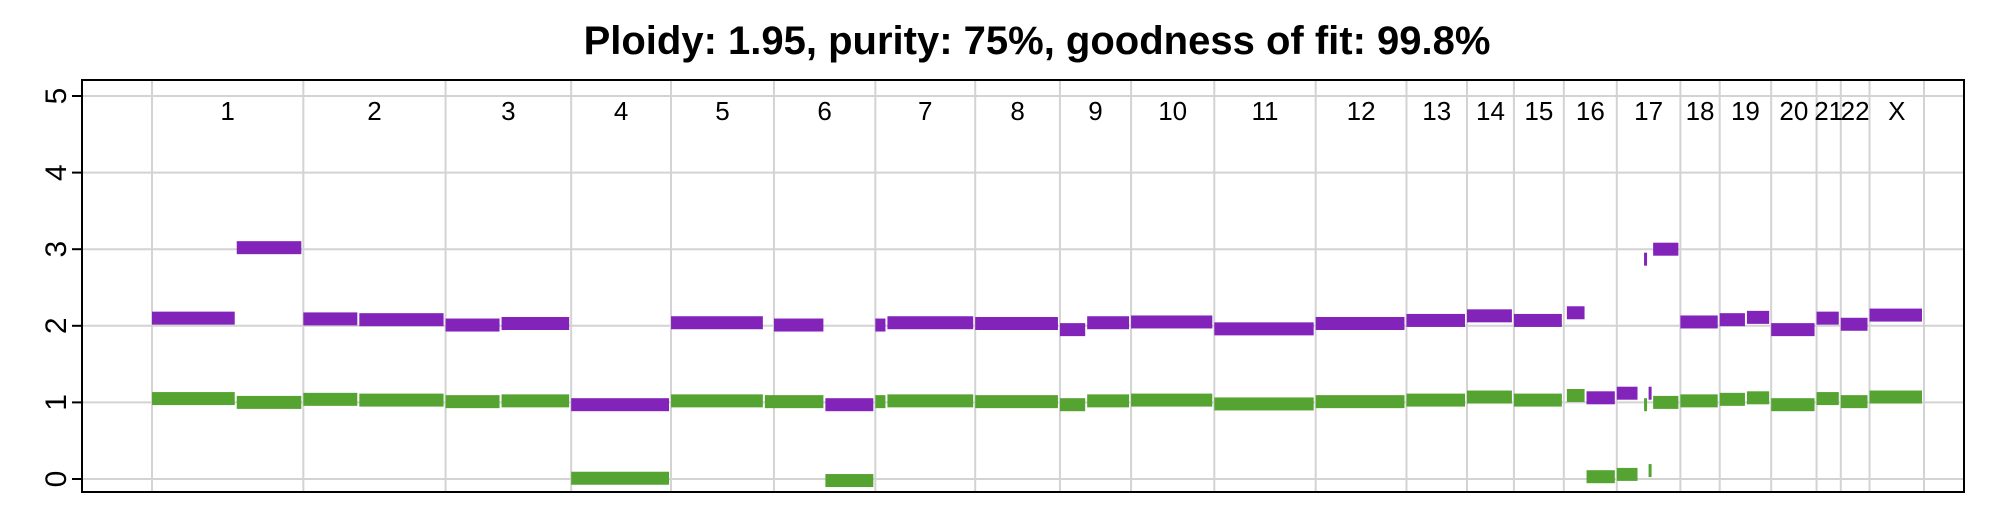  What do you see at coordinates (56, 402) in the screenshot?
I see `y-tick-label: 1` at bounding box center [56, 402].